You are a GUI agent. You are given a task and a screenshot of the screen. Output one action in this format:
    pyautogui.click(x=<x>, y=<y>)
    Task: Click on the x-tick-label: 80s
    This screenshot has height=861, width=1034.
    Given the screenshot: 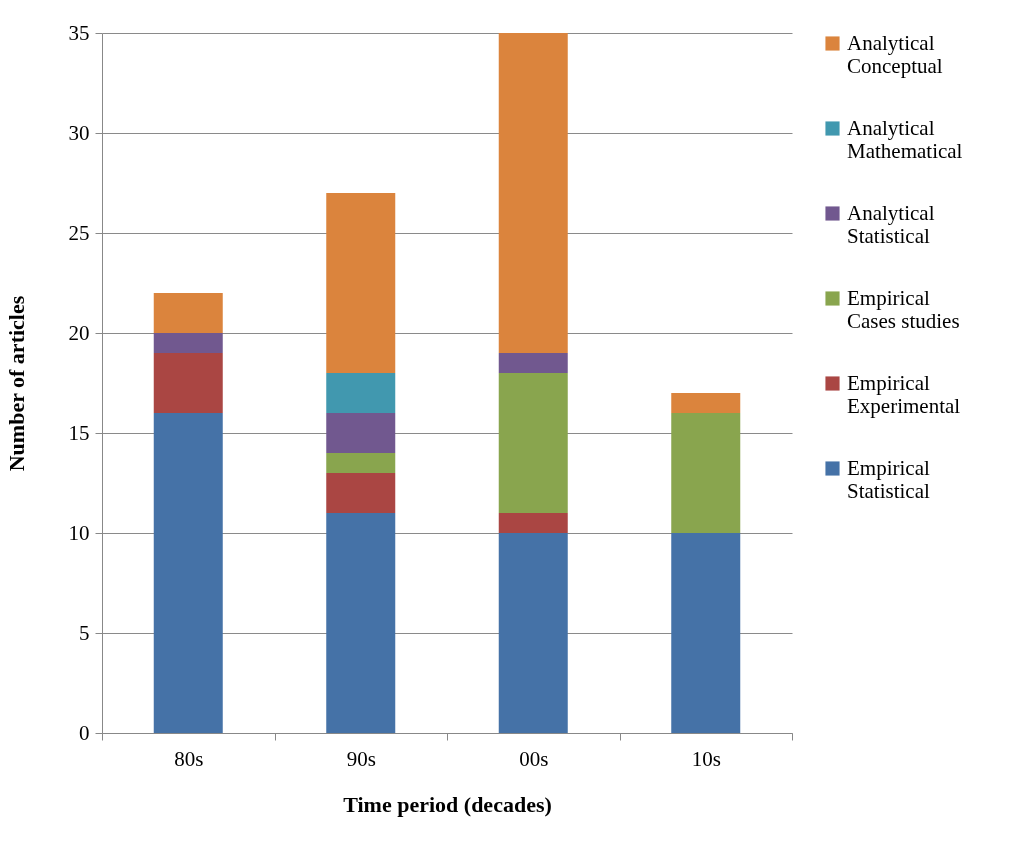 What is the action you would take?
    pyautogui.click(x=189, y=758)
    